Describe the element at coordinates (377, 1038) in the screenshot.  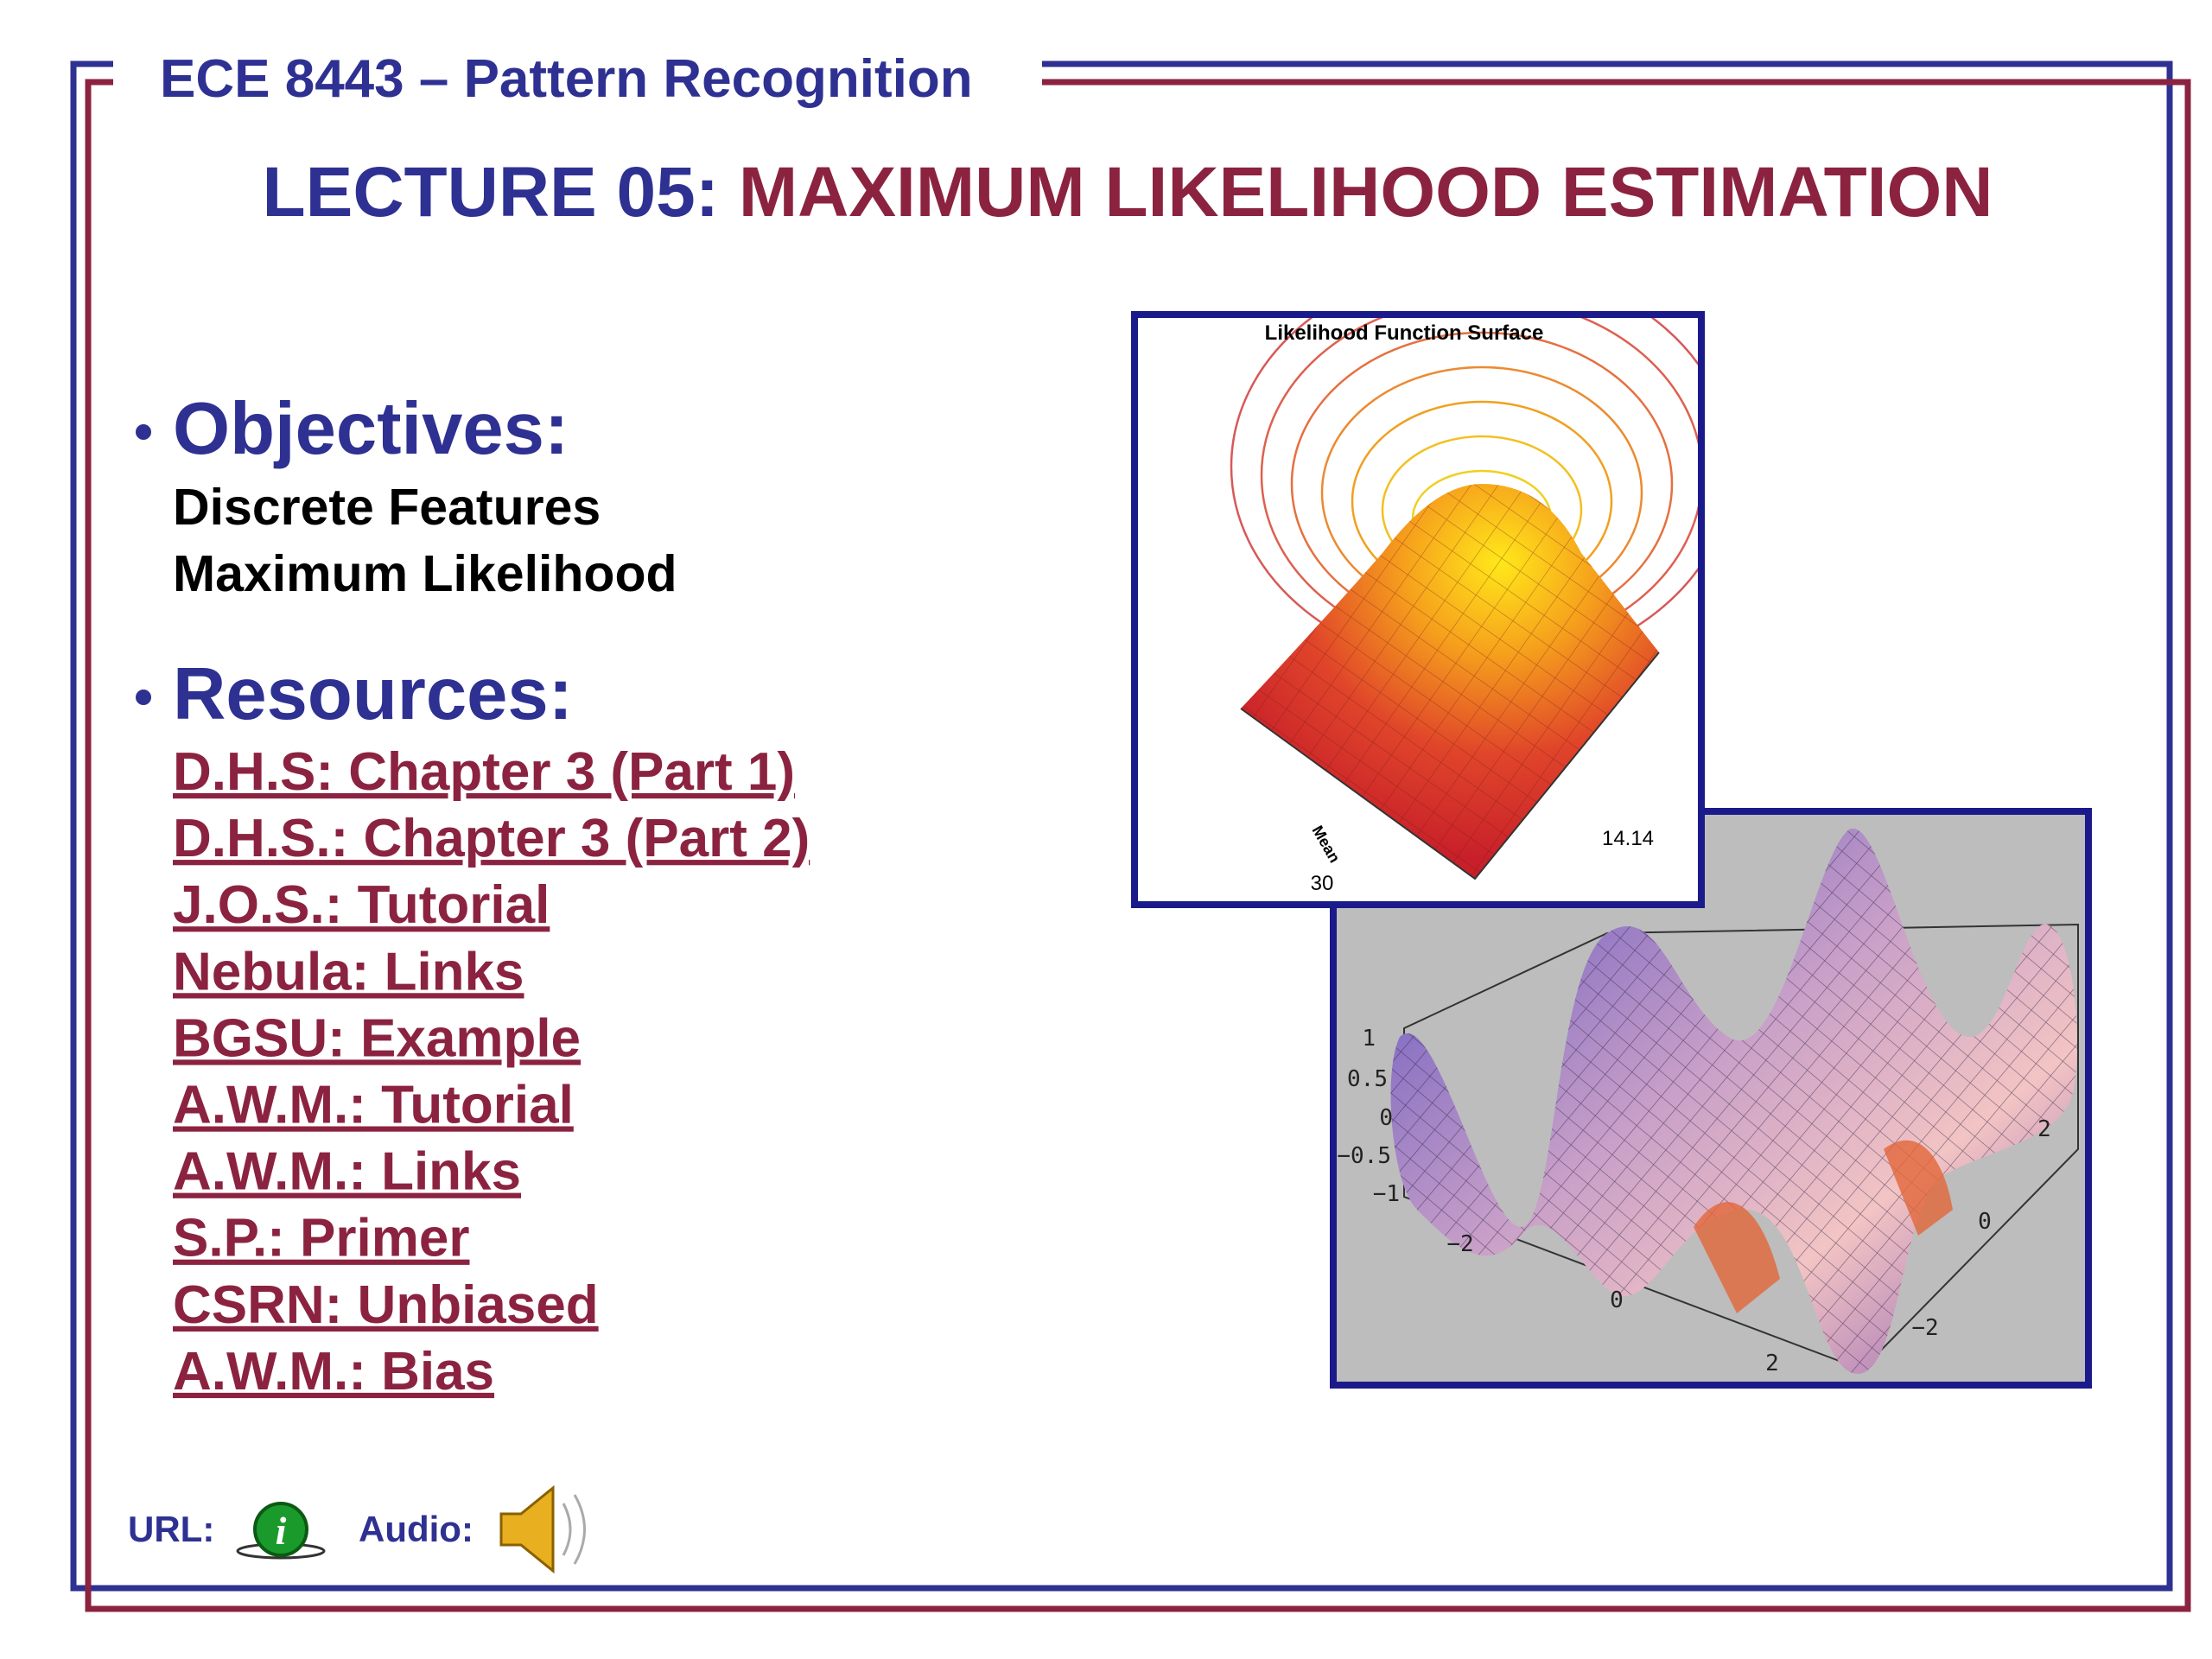
I see `resource-link: BGSU: Example` at that location.